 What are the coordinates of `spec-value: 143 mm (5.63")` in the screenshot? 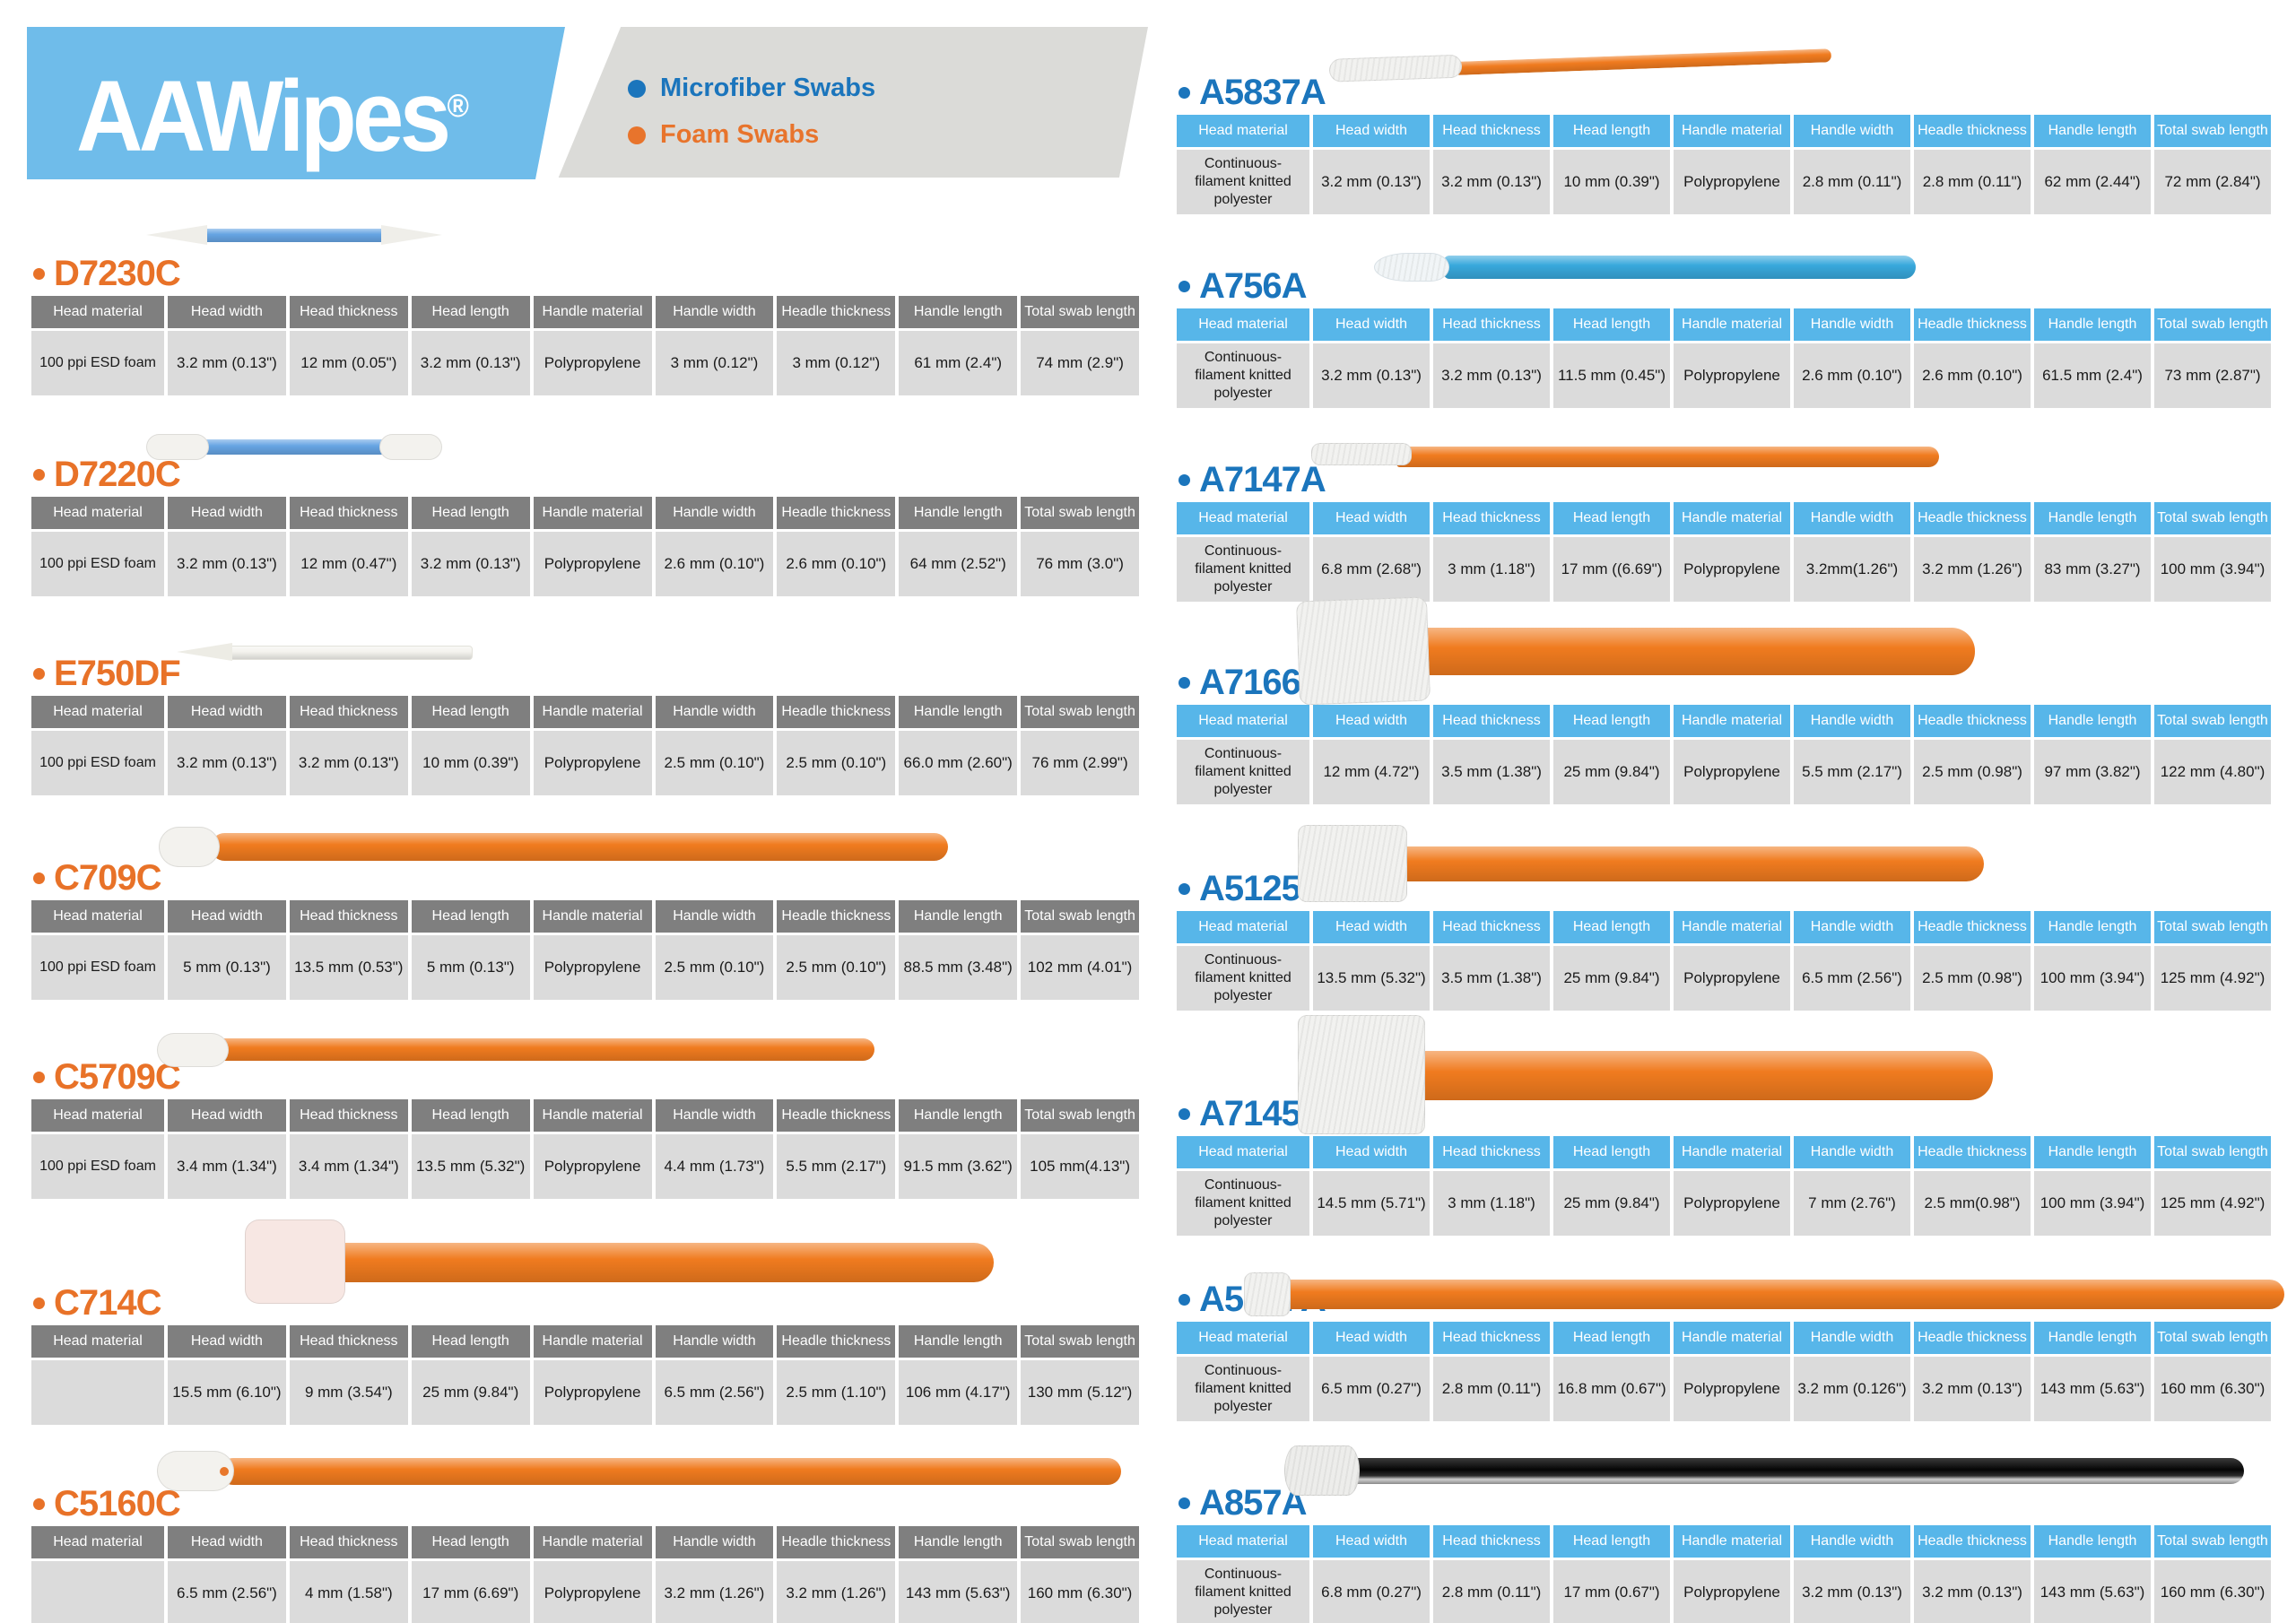 It's located at (2092, 1591).